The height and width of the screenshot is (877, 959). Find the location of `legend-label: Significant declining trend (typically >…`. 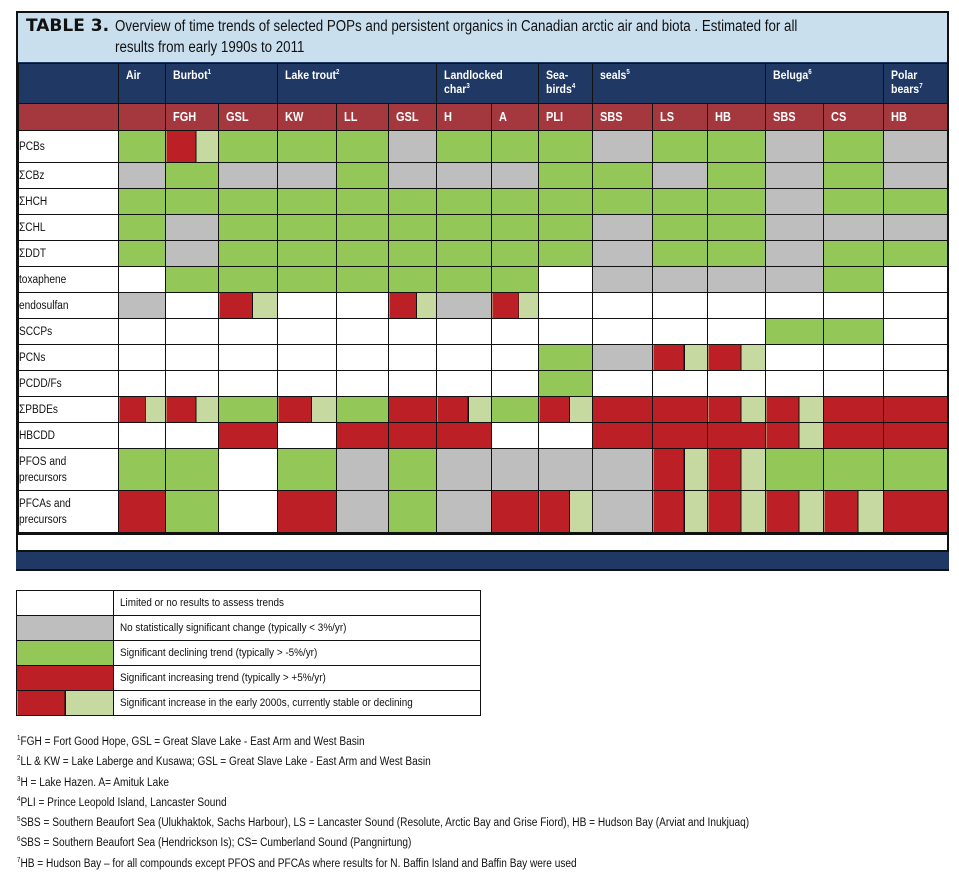

legend-label: Significant declining trend (typically >… is located at coordinates (219, 653).